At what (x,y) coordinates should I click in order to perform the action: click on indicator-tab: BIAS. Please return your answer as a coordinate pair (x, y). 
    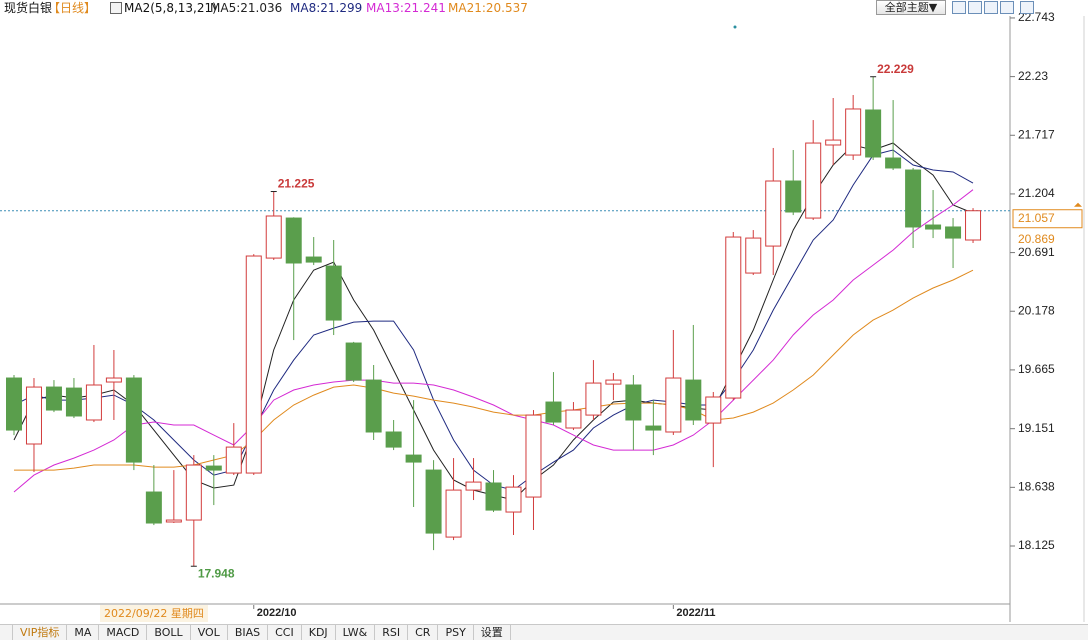
    Looking at the image, I should click on (248, 632).